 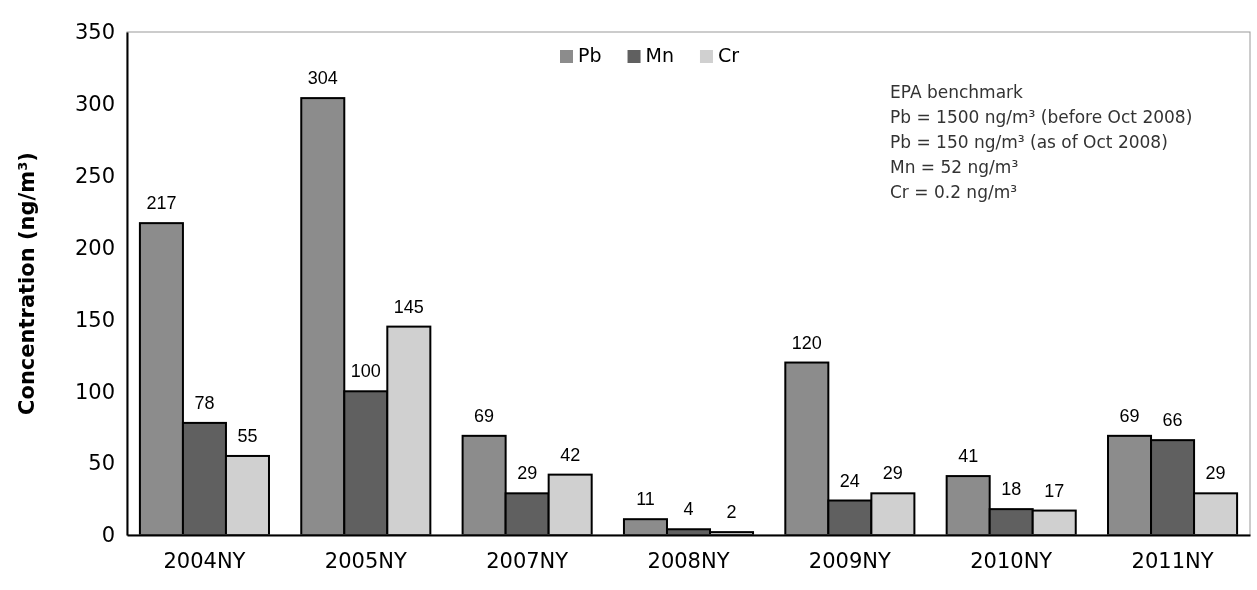 I want to click on data-label: 55, so click(x=247, y=435).